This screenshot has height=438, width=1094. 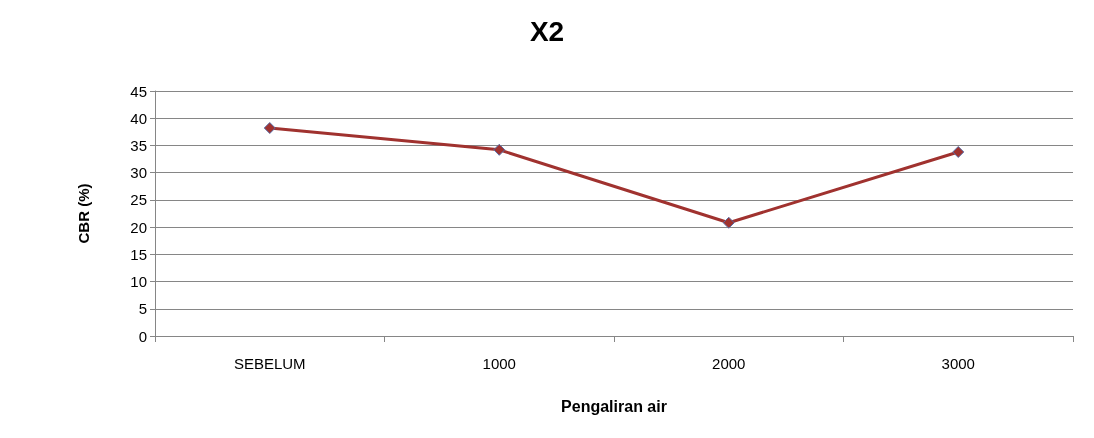 What do you see at coordinates (142, 336) in the screenshot?
I see `y-tick-label: 0` at bounding box center [142, 336].